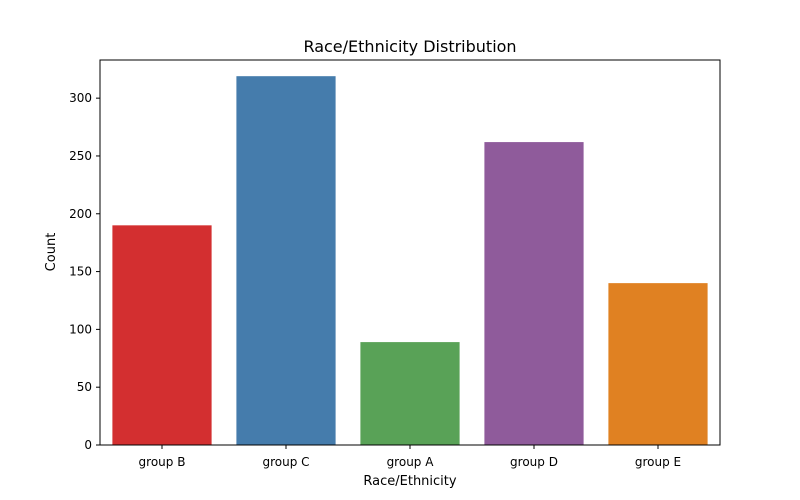 This screenshot has height=500, width=800. Describe the element at coordinates (80, 156) in the screenshot. I see `y-tick-label: 250` at that location.